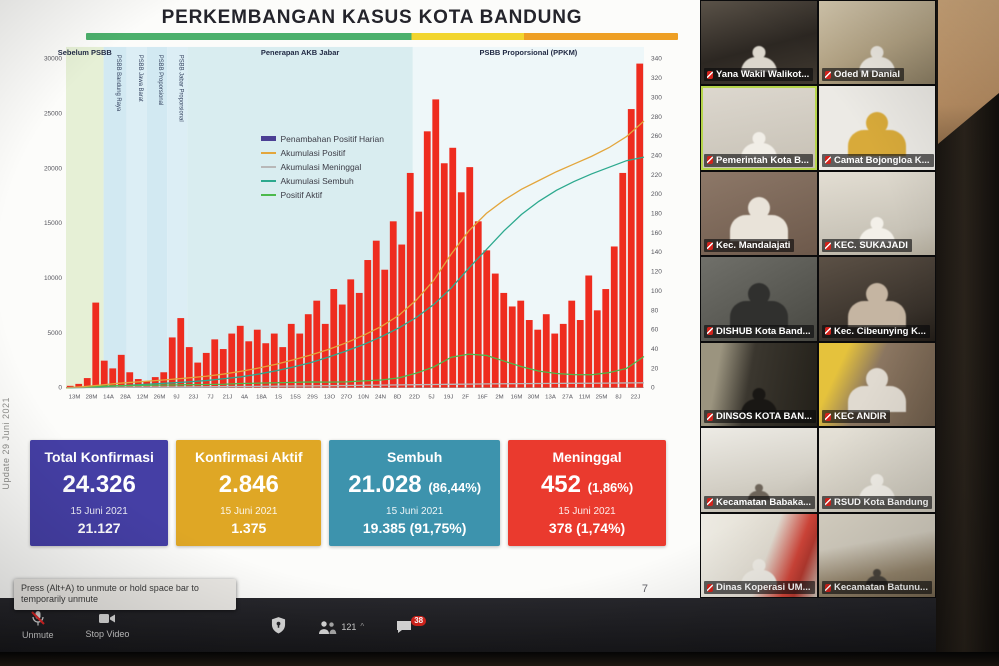  Describe the element at coordinates (656, 194) in the screenshot. I see `right-axis-tick: 200` at that location.